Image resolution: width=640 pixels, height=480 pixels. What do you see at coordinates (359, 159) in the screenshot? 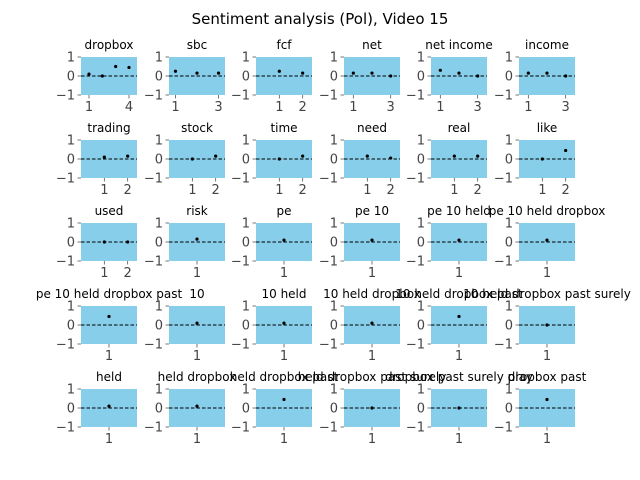
I see `subplot-9: need −1 0 1 1 2` at bounding box center [359, 159].